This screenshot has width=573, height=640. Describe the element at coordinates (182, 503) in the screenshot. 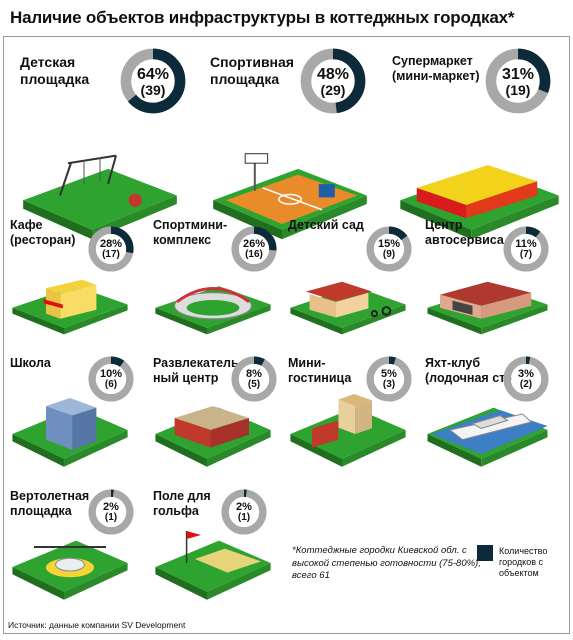

I see `item-label: Поле для гольфа` at that location.